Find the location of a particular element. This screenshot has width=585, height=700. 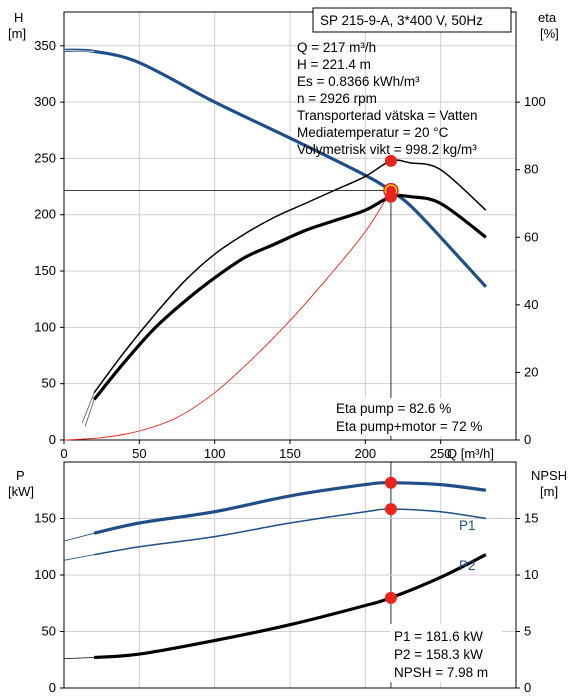

p1-series-label: P1 is located at coordinates (467, 525).